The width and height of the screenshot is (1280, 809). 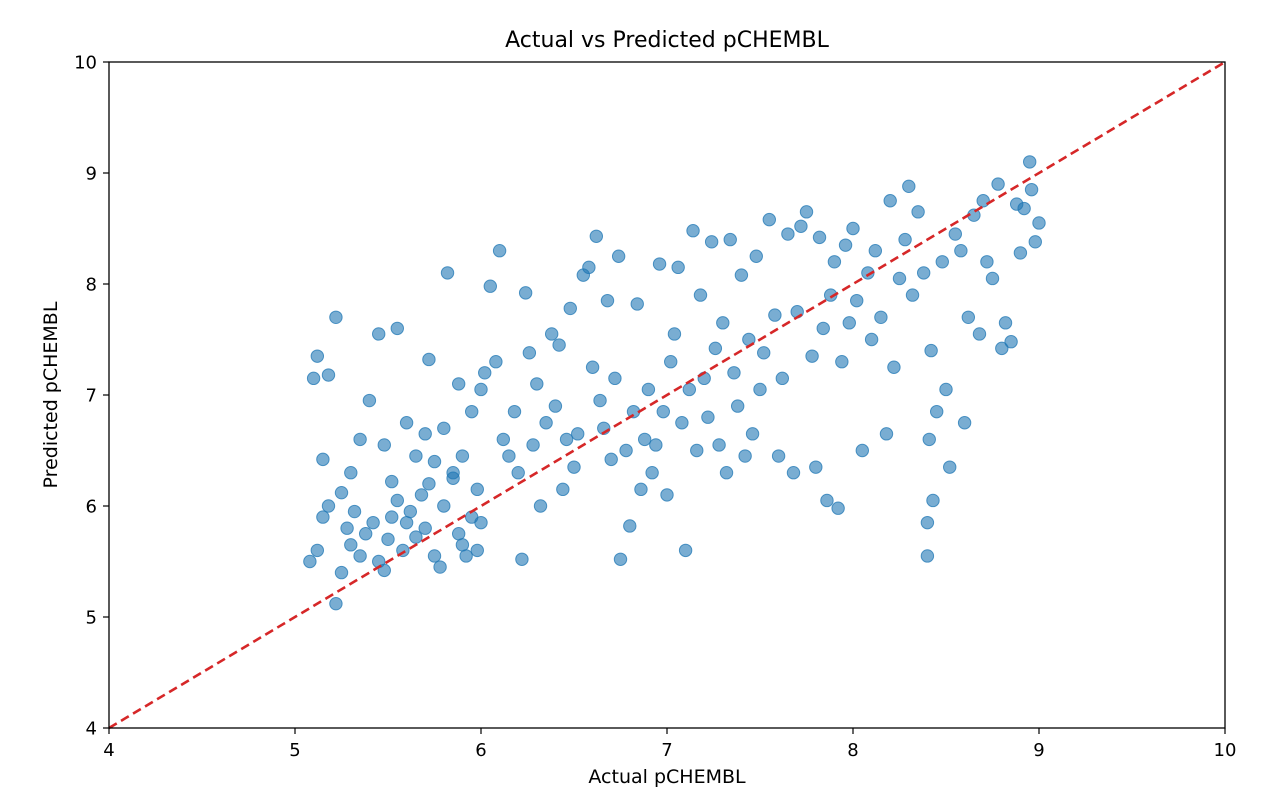 What do you see at coordinates (91, 507) in the screenshot?
I see `y-tick-label: 6` at bounding box center [91, 507].